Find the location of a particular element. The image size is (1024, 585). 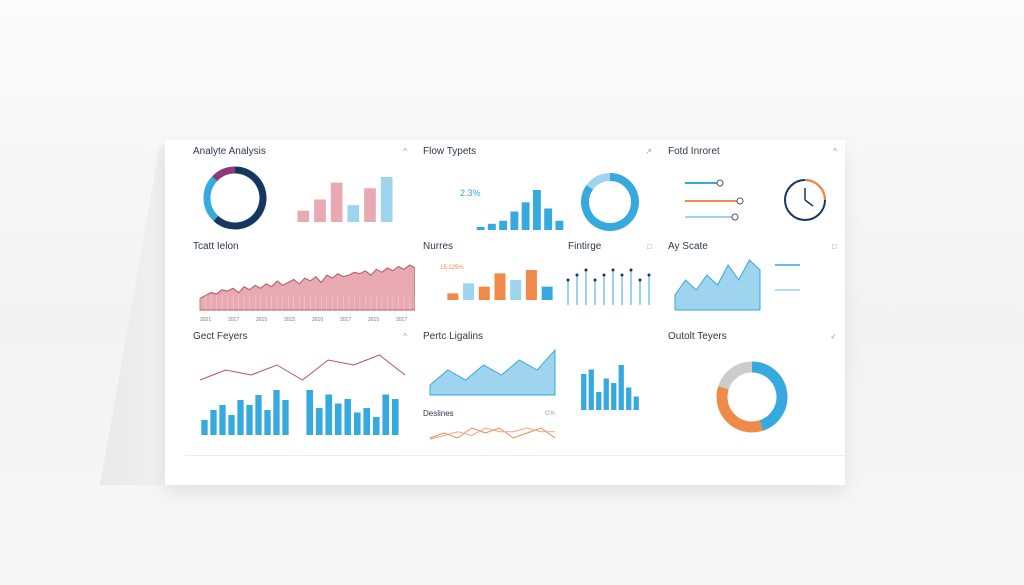

panel-title: Fintirge is located at coordinates (585, 246).